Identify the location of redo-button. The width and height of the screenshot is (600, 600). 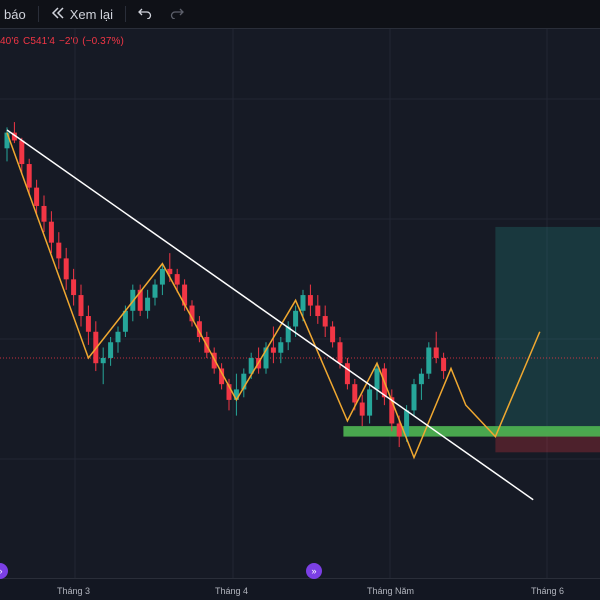
(177, 14).